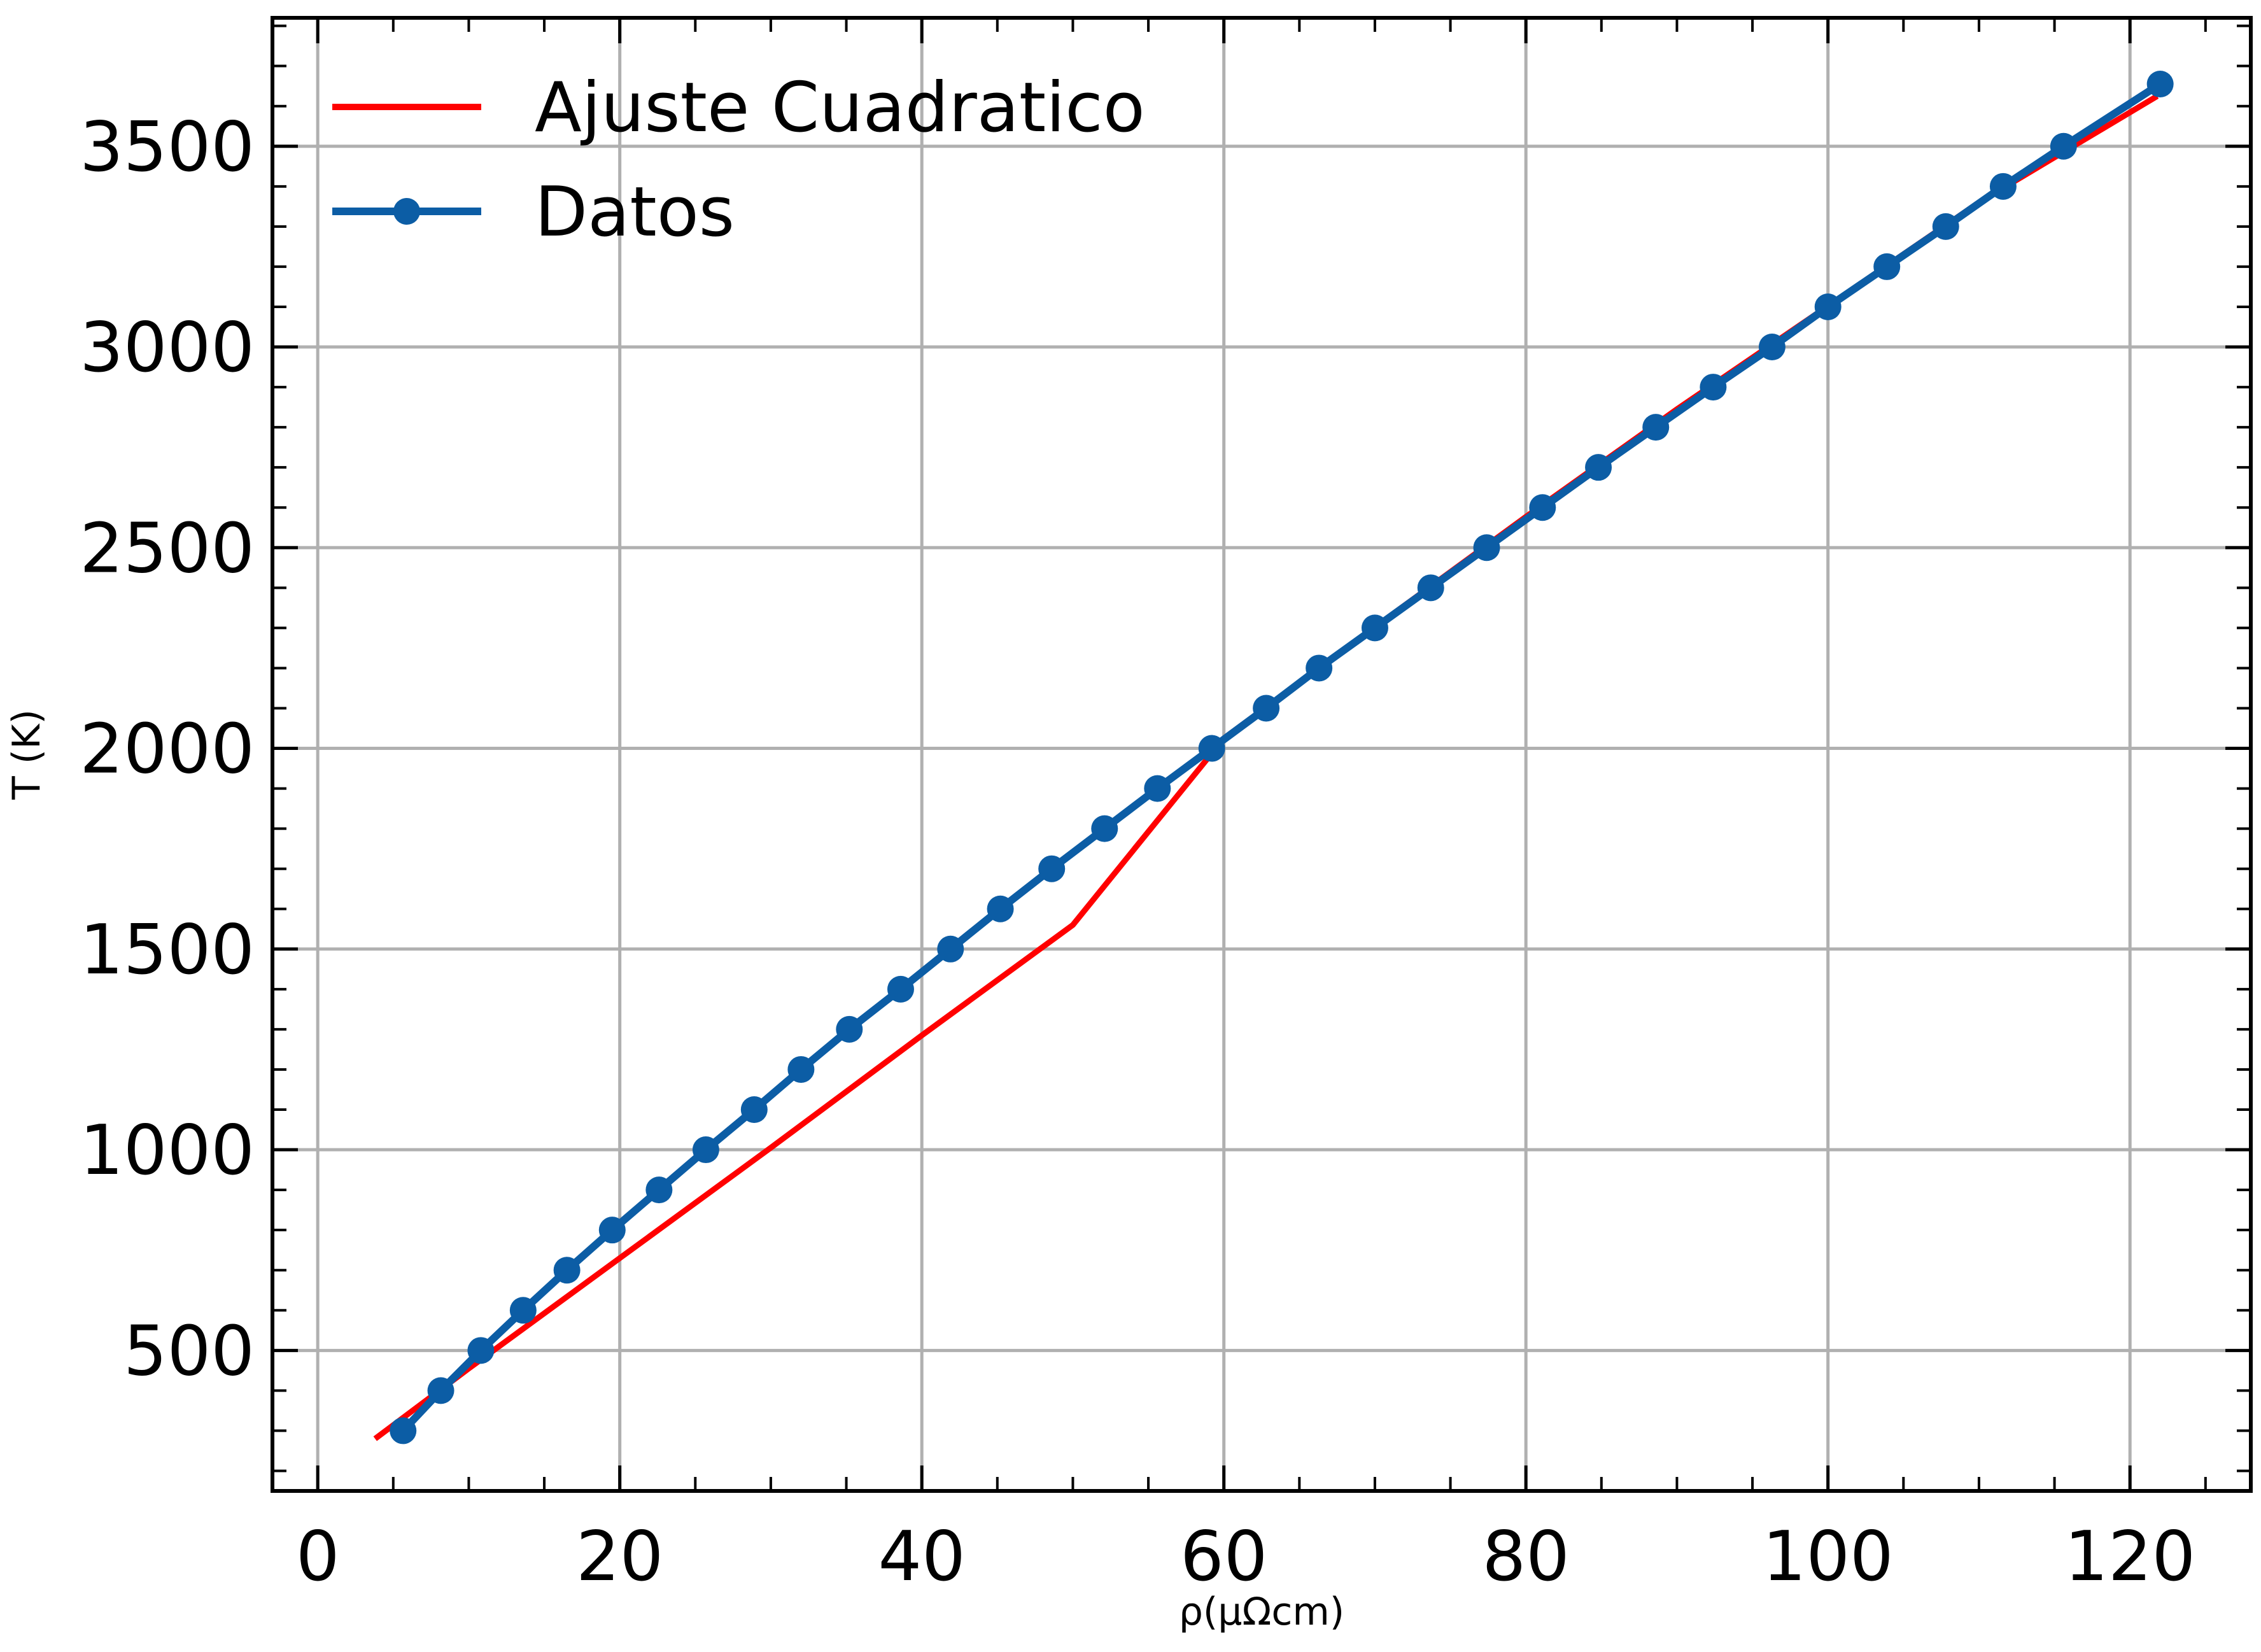  What do you see at coordinates (167, 749) in the screenshot?
I see `y-tick-label: 2000` at bounding box center [167, 749].